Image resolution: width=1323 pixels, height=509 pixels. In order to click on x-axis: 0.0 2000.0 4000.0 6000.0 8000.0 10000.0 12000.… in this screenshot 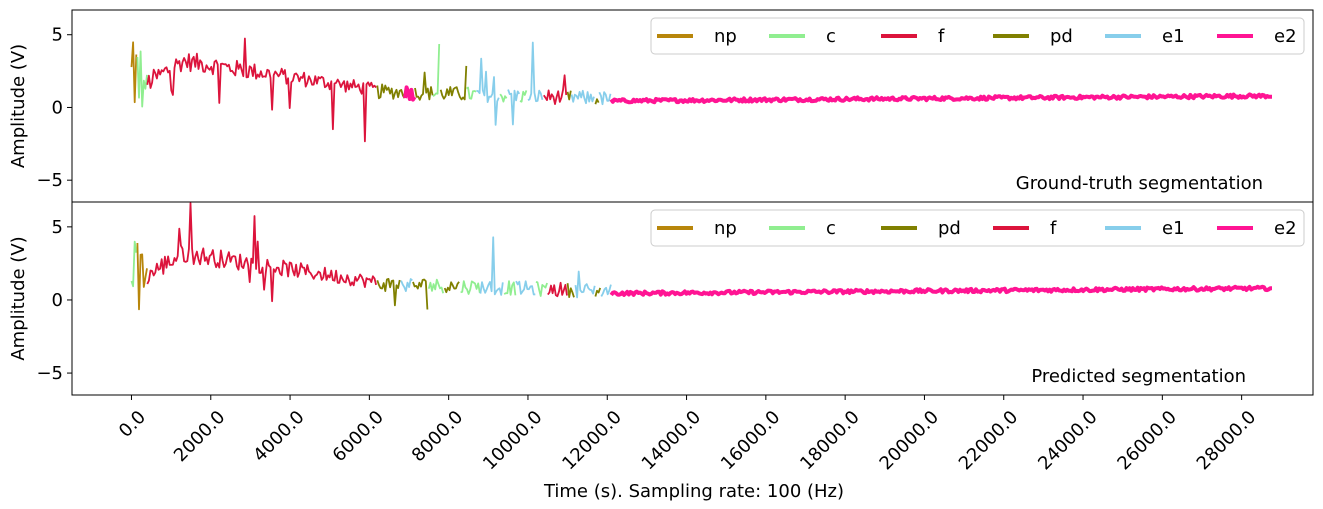, I will do `click(687, 434)`.